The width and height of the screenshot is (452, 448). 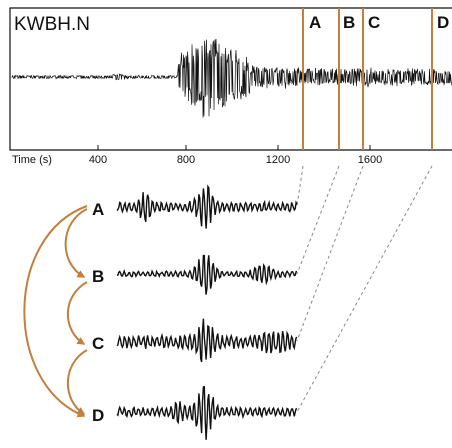 What do you see at coordinates (98, 276) in the screenshot?
I see `trace-label-b: B` at bounding box center [98, 276].